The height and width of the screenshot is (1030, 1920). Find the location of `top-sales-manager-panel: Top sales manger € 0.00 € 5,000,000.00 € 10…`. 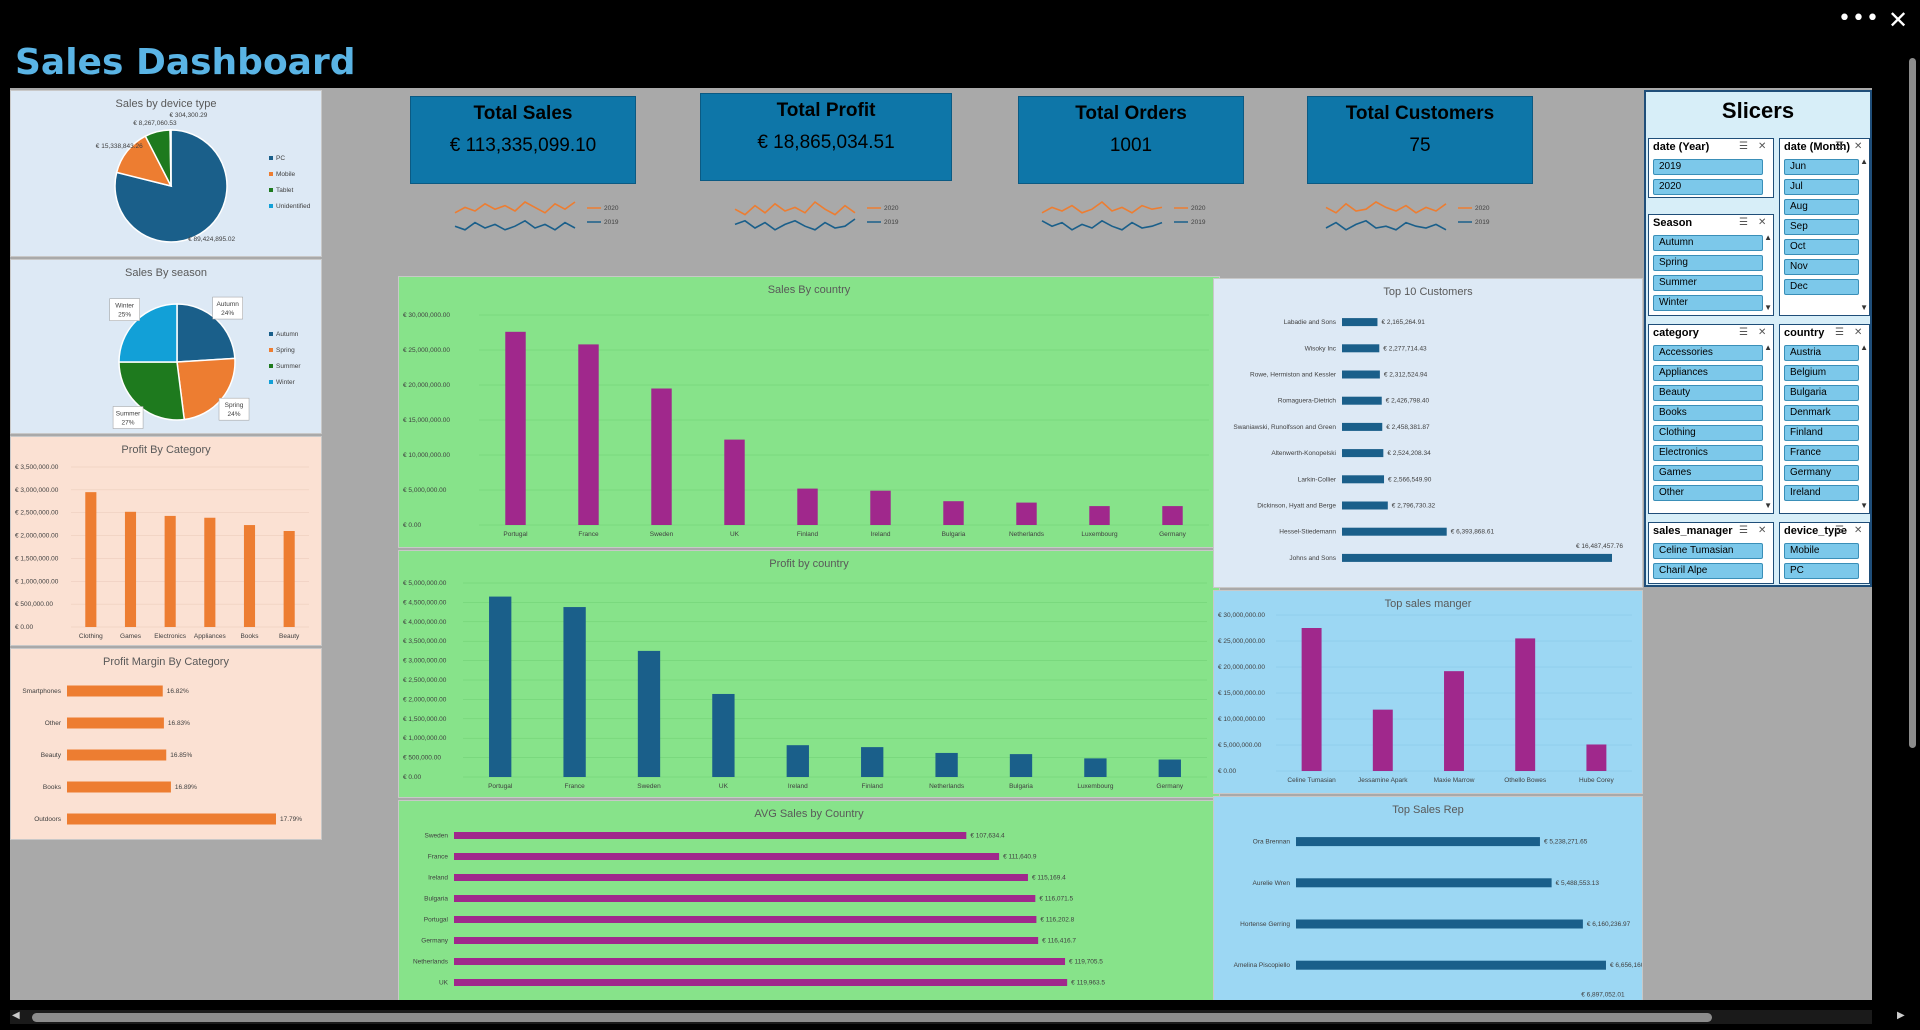

top-sales-manager-panel: Top sales manger € 0.00 € 5,000,000.00 € 10… is located at coordinates (1428, 692).